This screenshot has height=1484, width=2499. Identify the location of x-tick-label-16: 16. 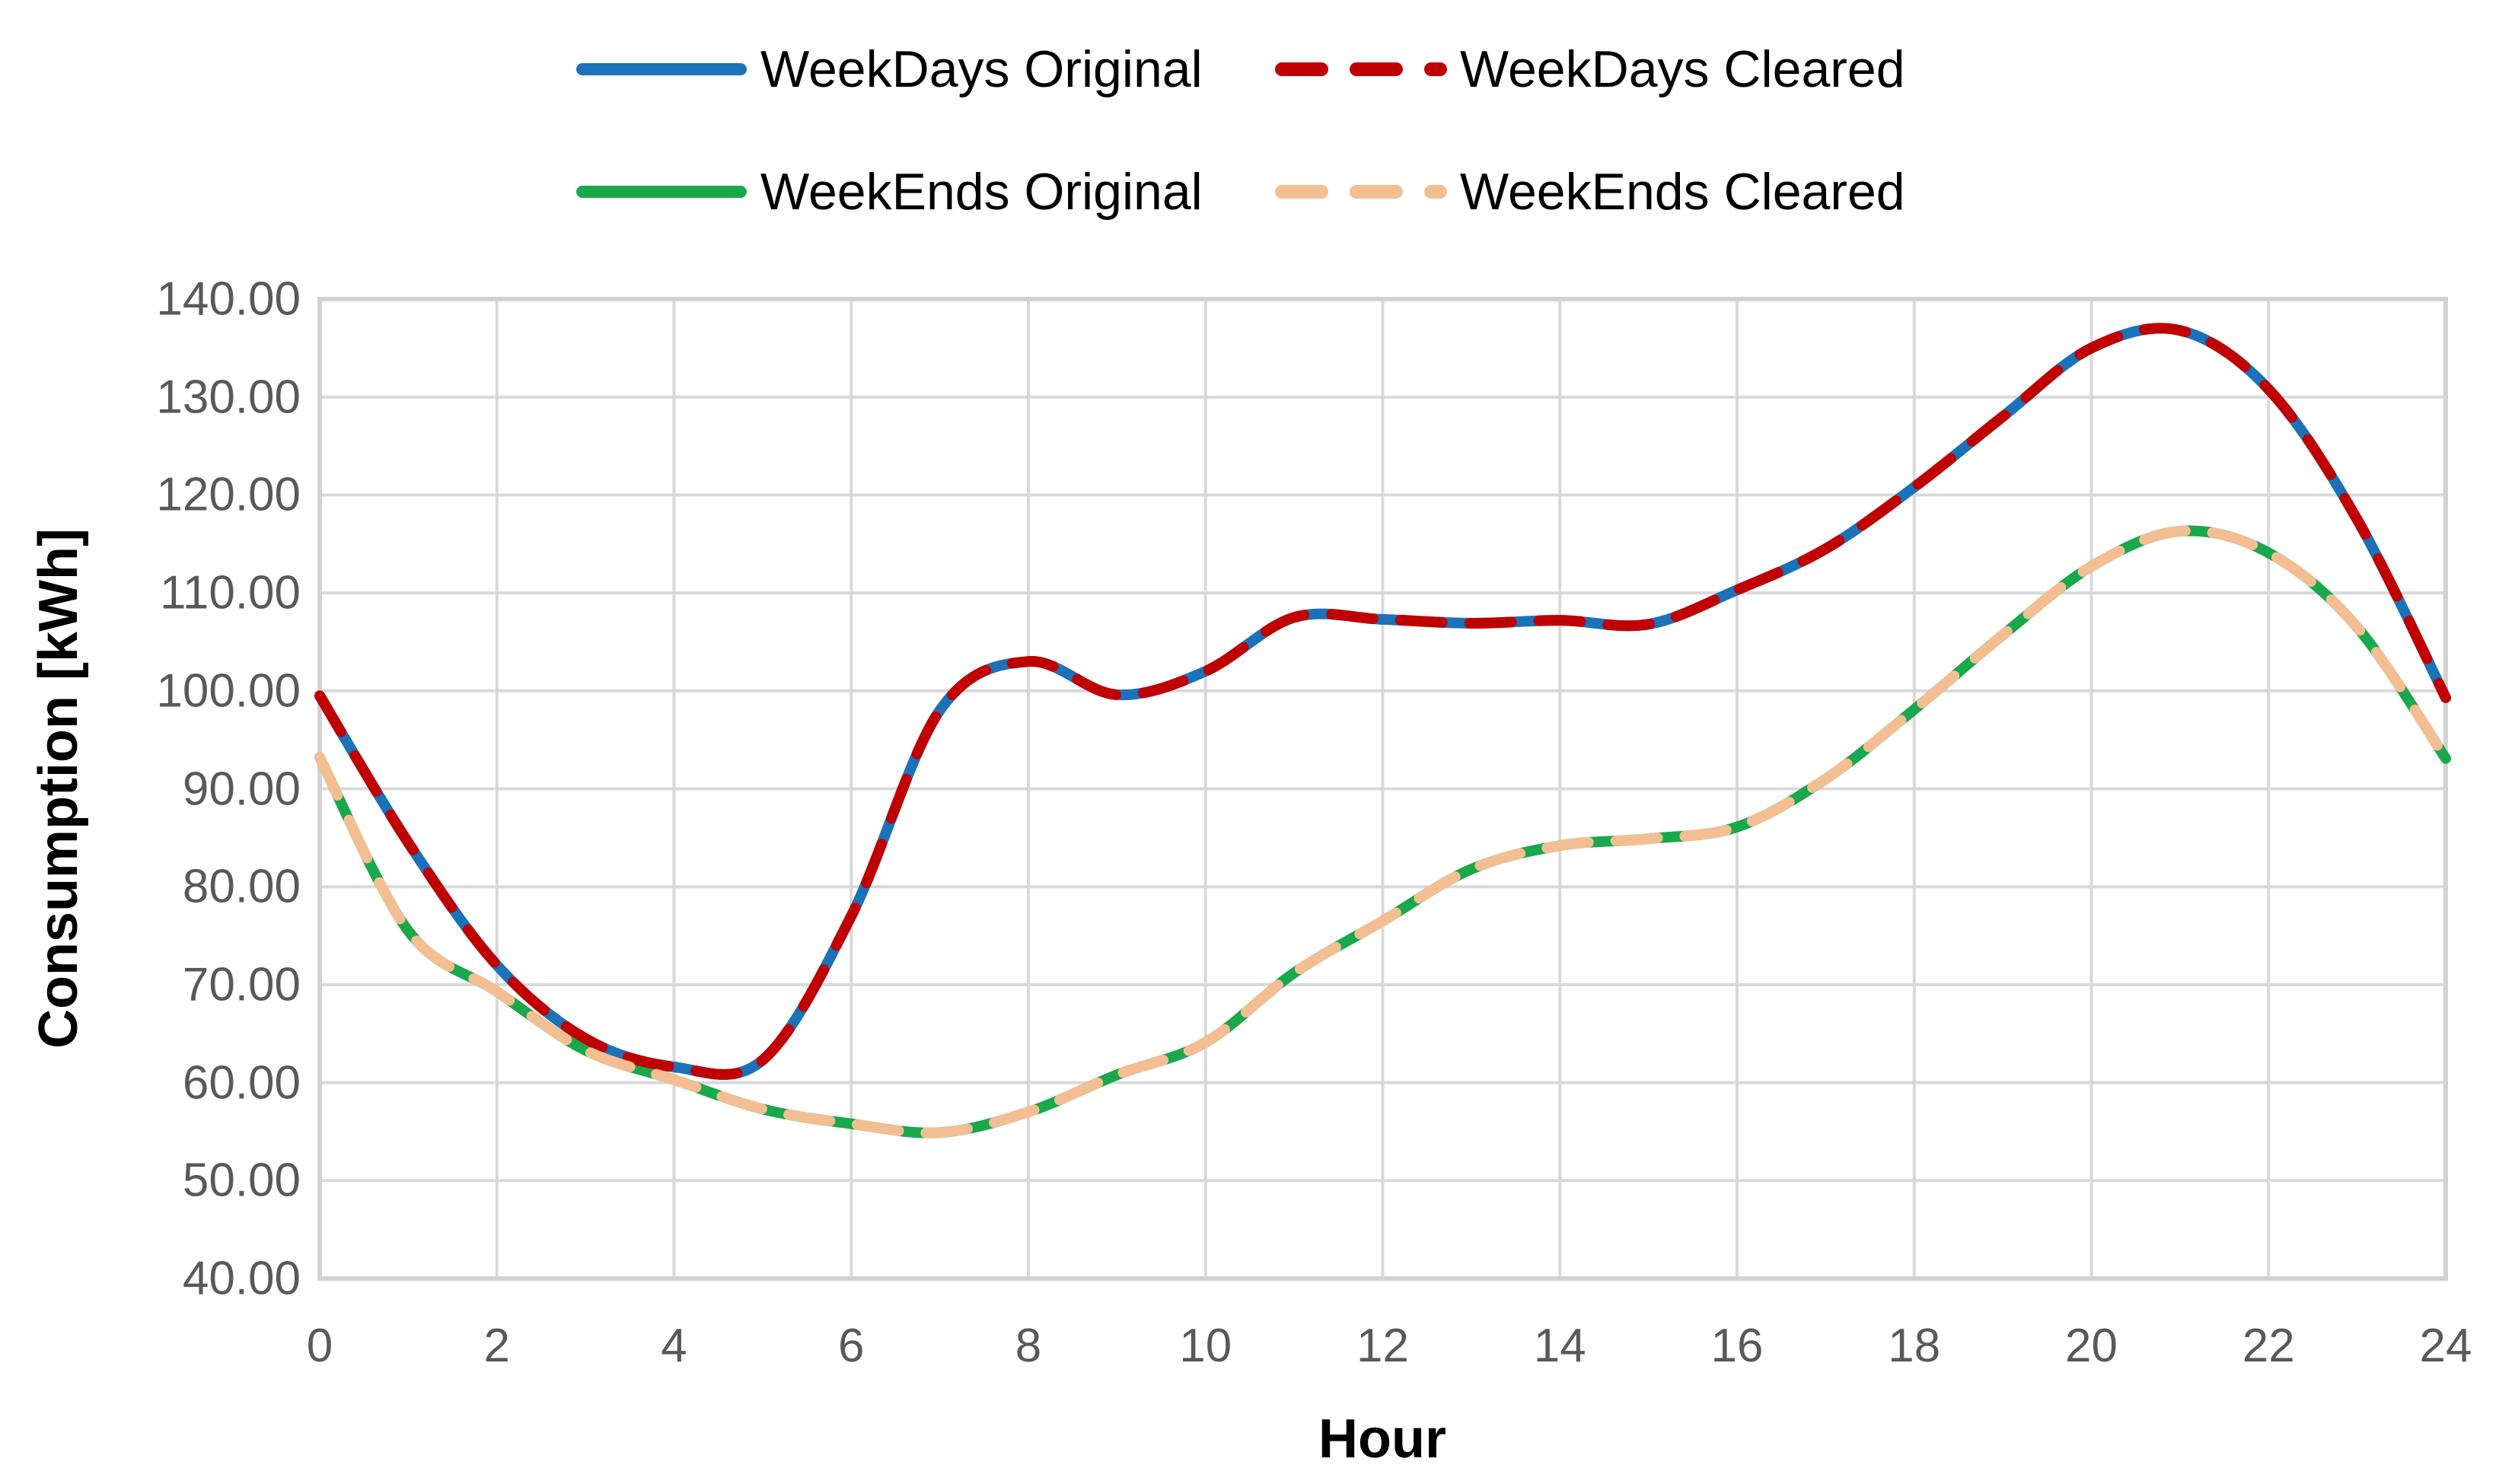
(1737, 1346).